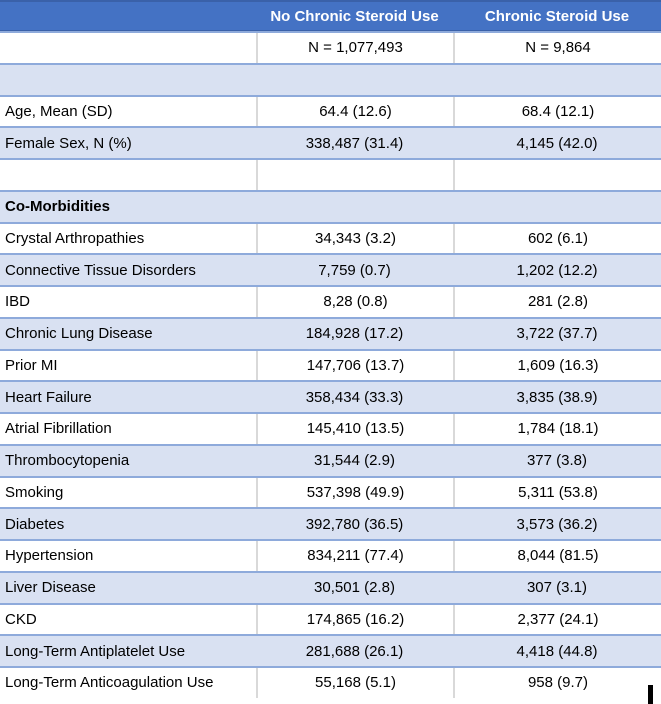 The width and height of the screenshot is (661, 704). Describe the element at coordinates (354, 48) in the screenshot. I see `value-no-steroid: N = 1,077,493` at that location.